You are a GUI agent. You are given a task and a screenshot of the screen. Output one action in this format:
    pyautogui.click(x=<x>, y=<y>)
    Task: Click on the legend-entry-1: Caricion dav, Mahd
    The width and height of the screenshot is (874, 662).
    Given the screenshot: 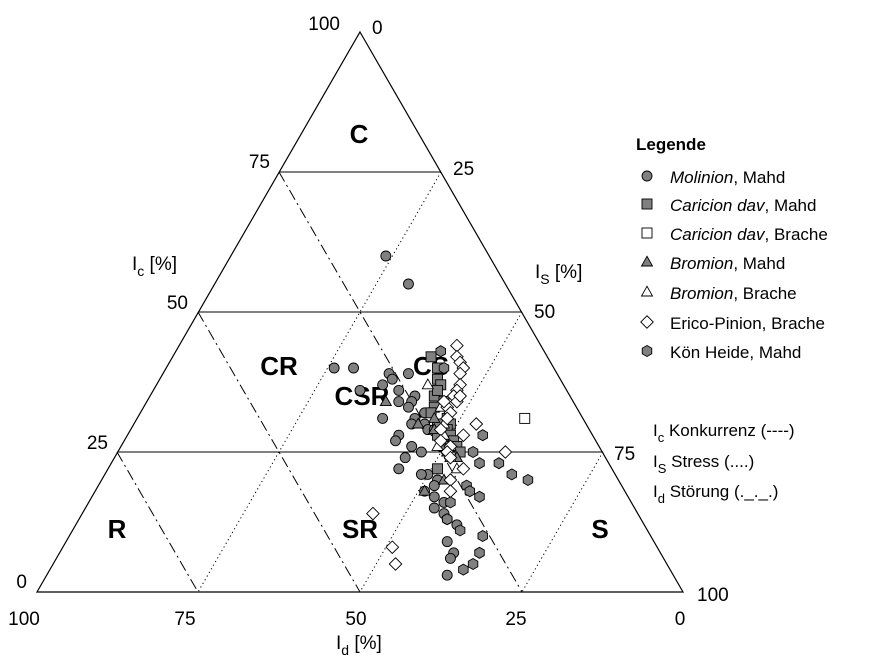 What is the action you would take?
    pyautogui.click(x=743, y=205)
    